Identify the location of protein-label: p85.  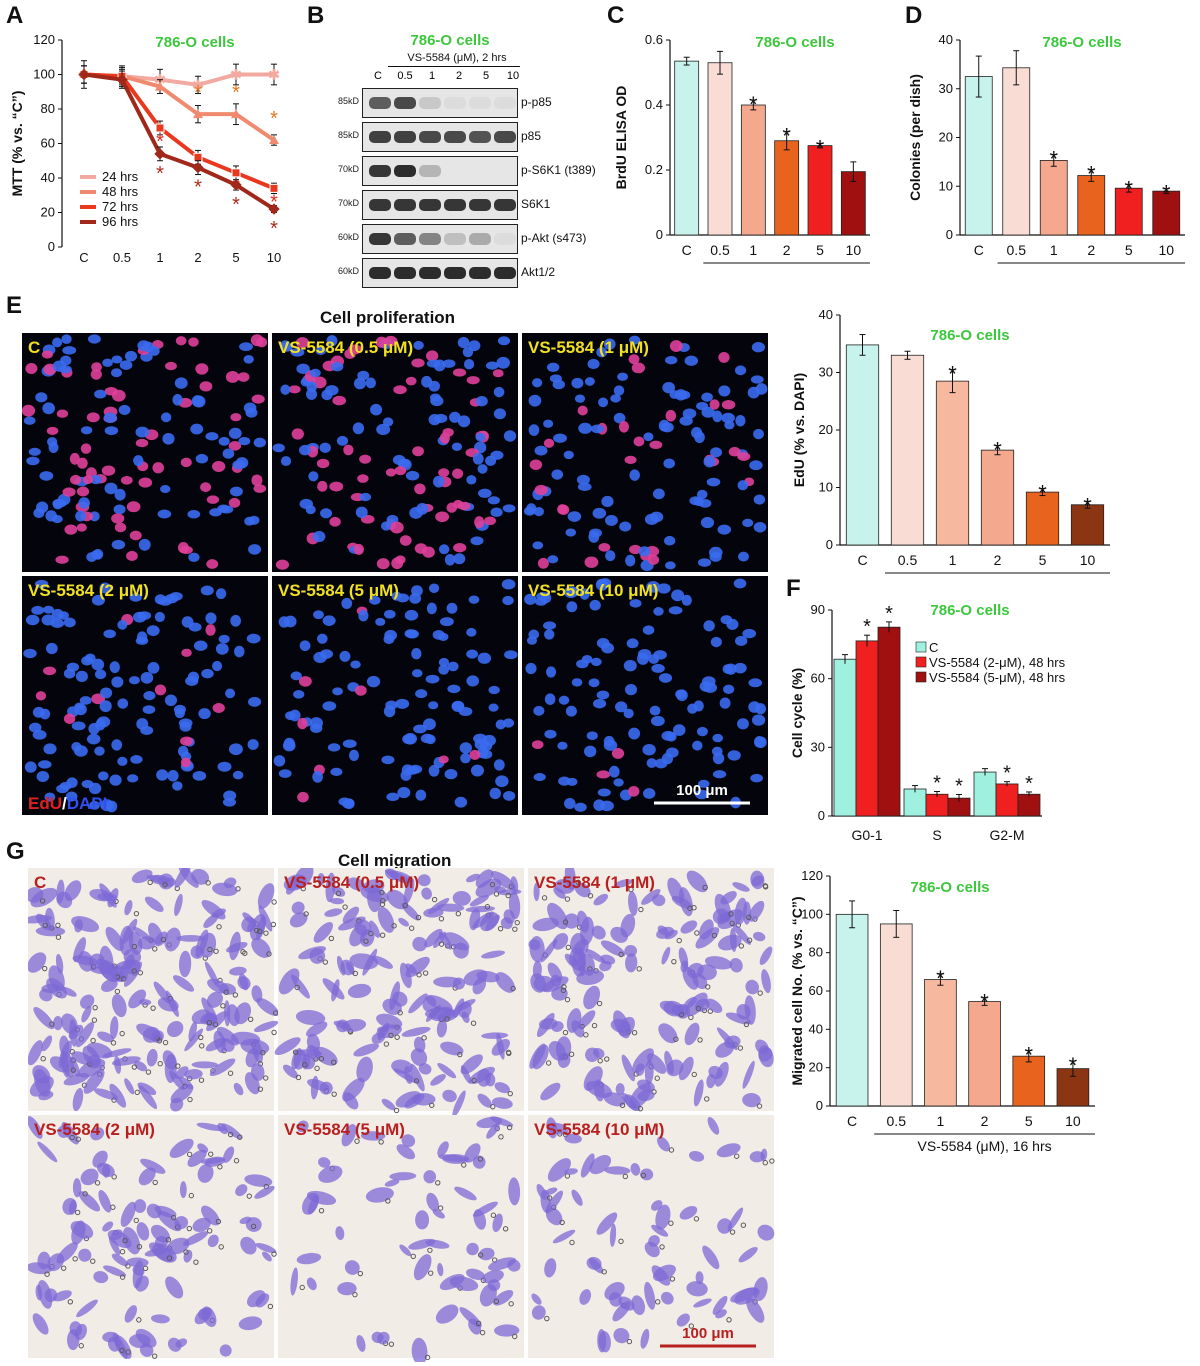
(531, 136).